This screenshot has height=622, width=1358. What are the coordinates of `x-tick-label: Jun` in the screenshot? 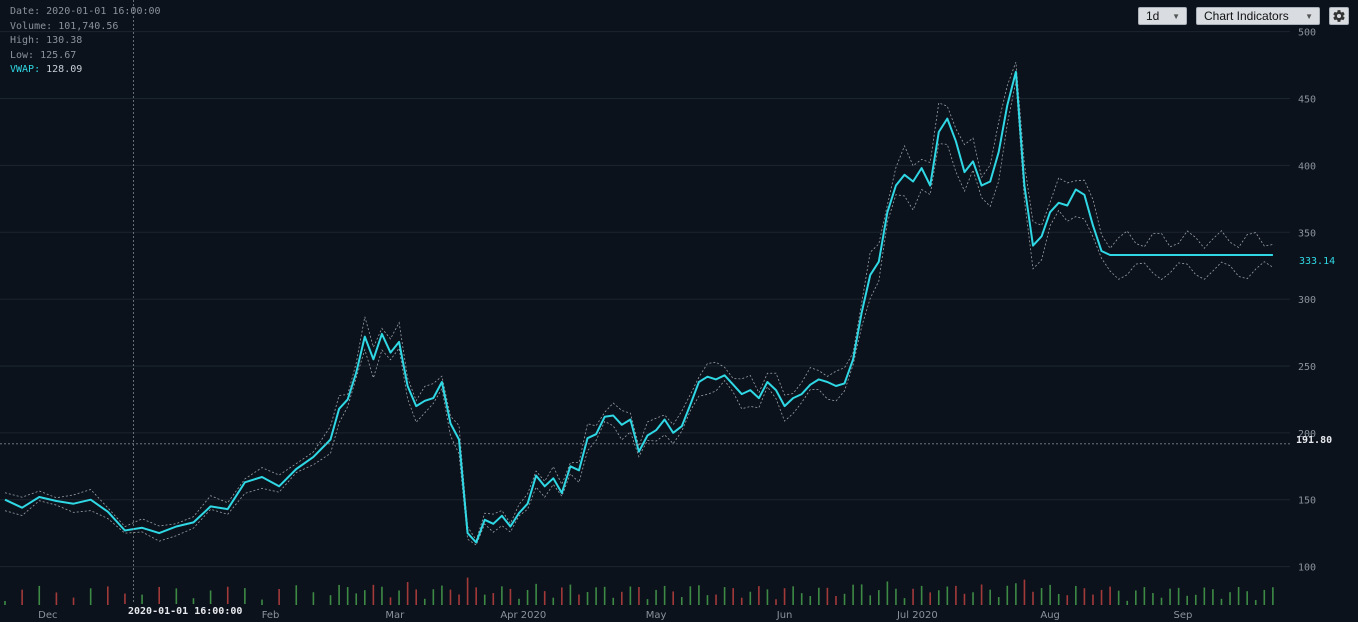 It's located at (784, 615).